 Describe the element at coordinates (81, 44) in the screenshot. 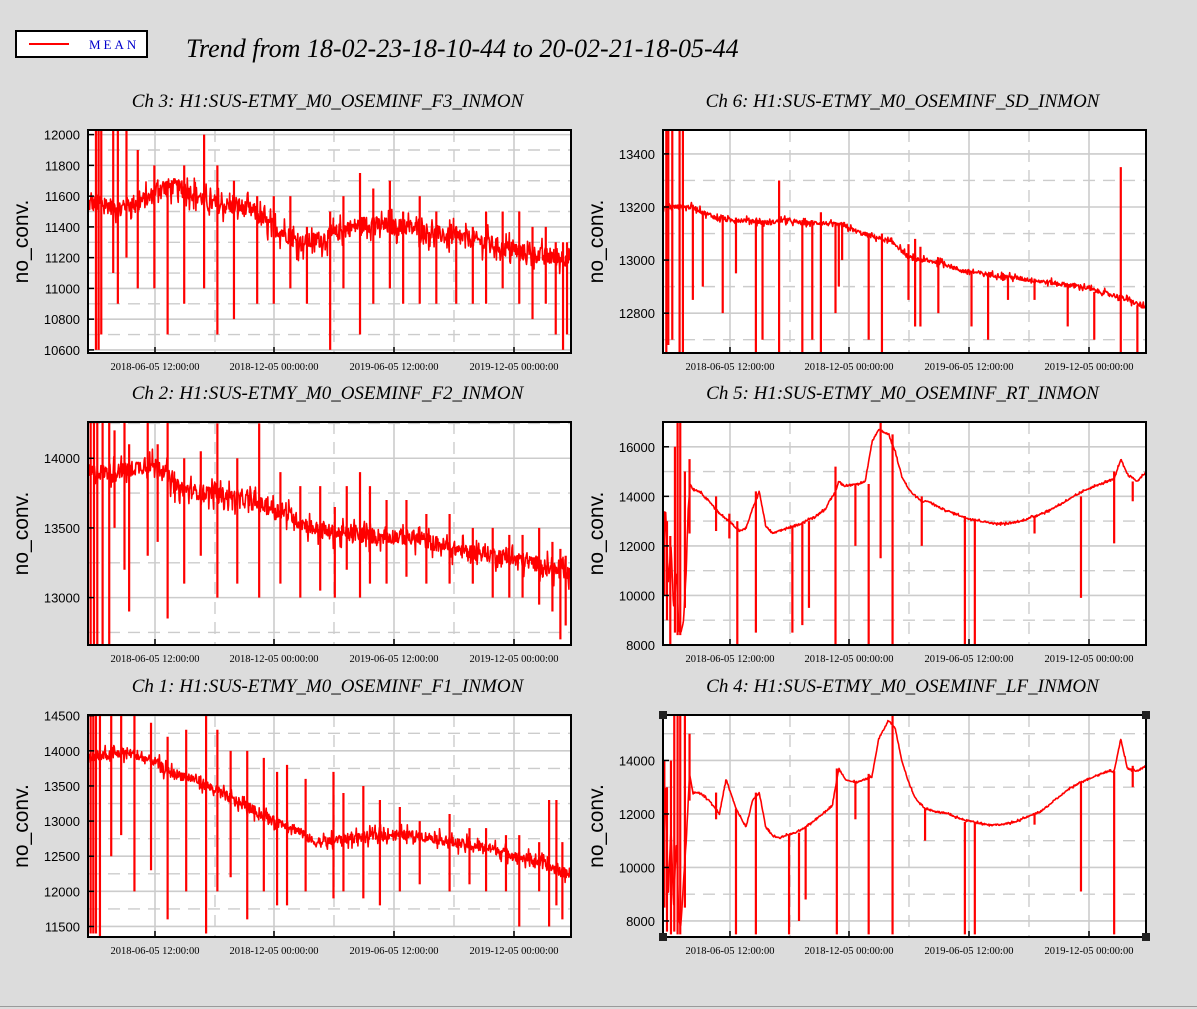

I see `legend: MEAN` at that location.